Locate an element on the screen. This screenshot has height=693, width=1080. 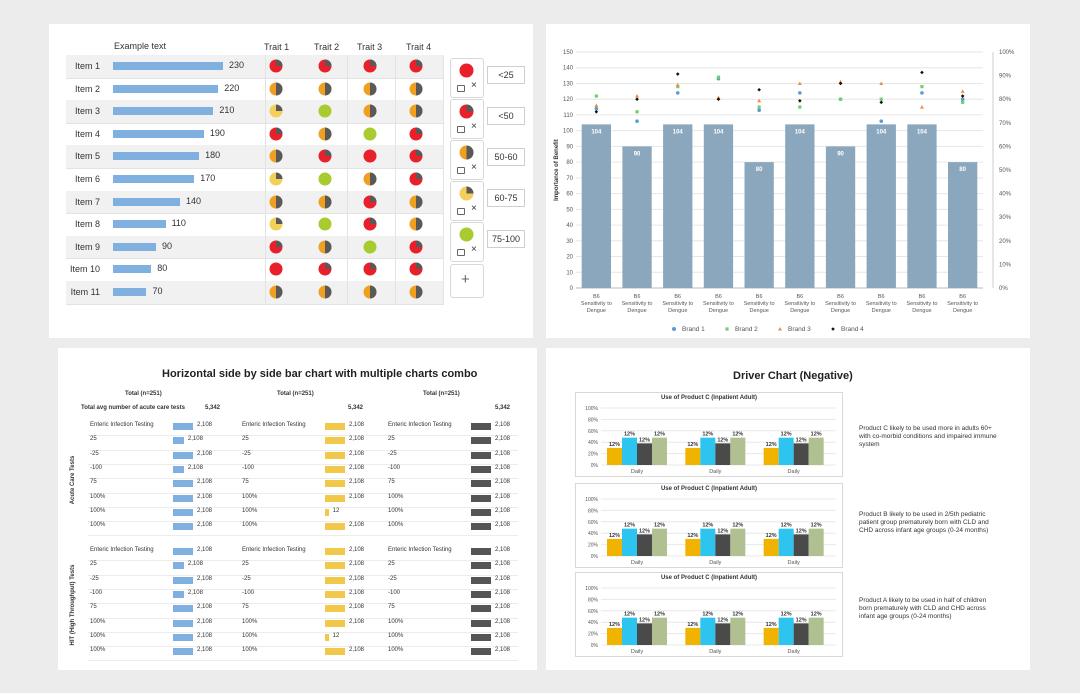
y-tick-label: 20 is located at coordinates (569, 258).